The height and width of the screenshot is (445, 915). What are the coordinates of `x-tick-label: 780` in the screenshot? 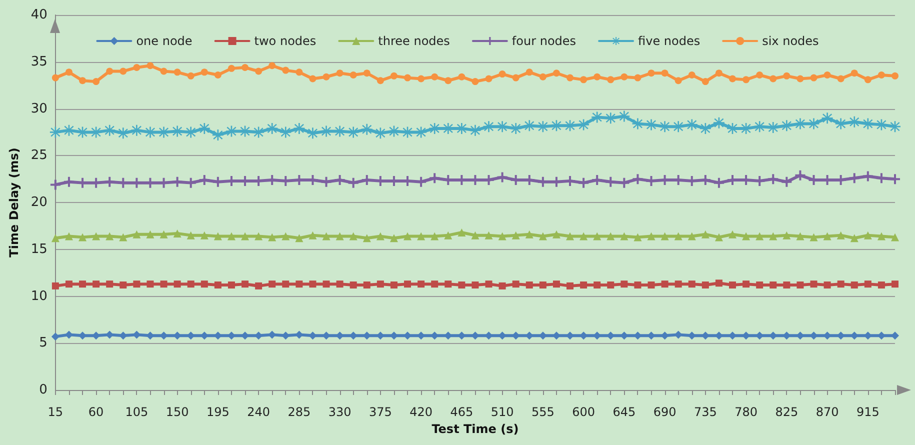 It's located at (746, 412).